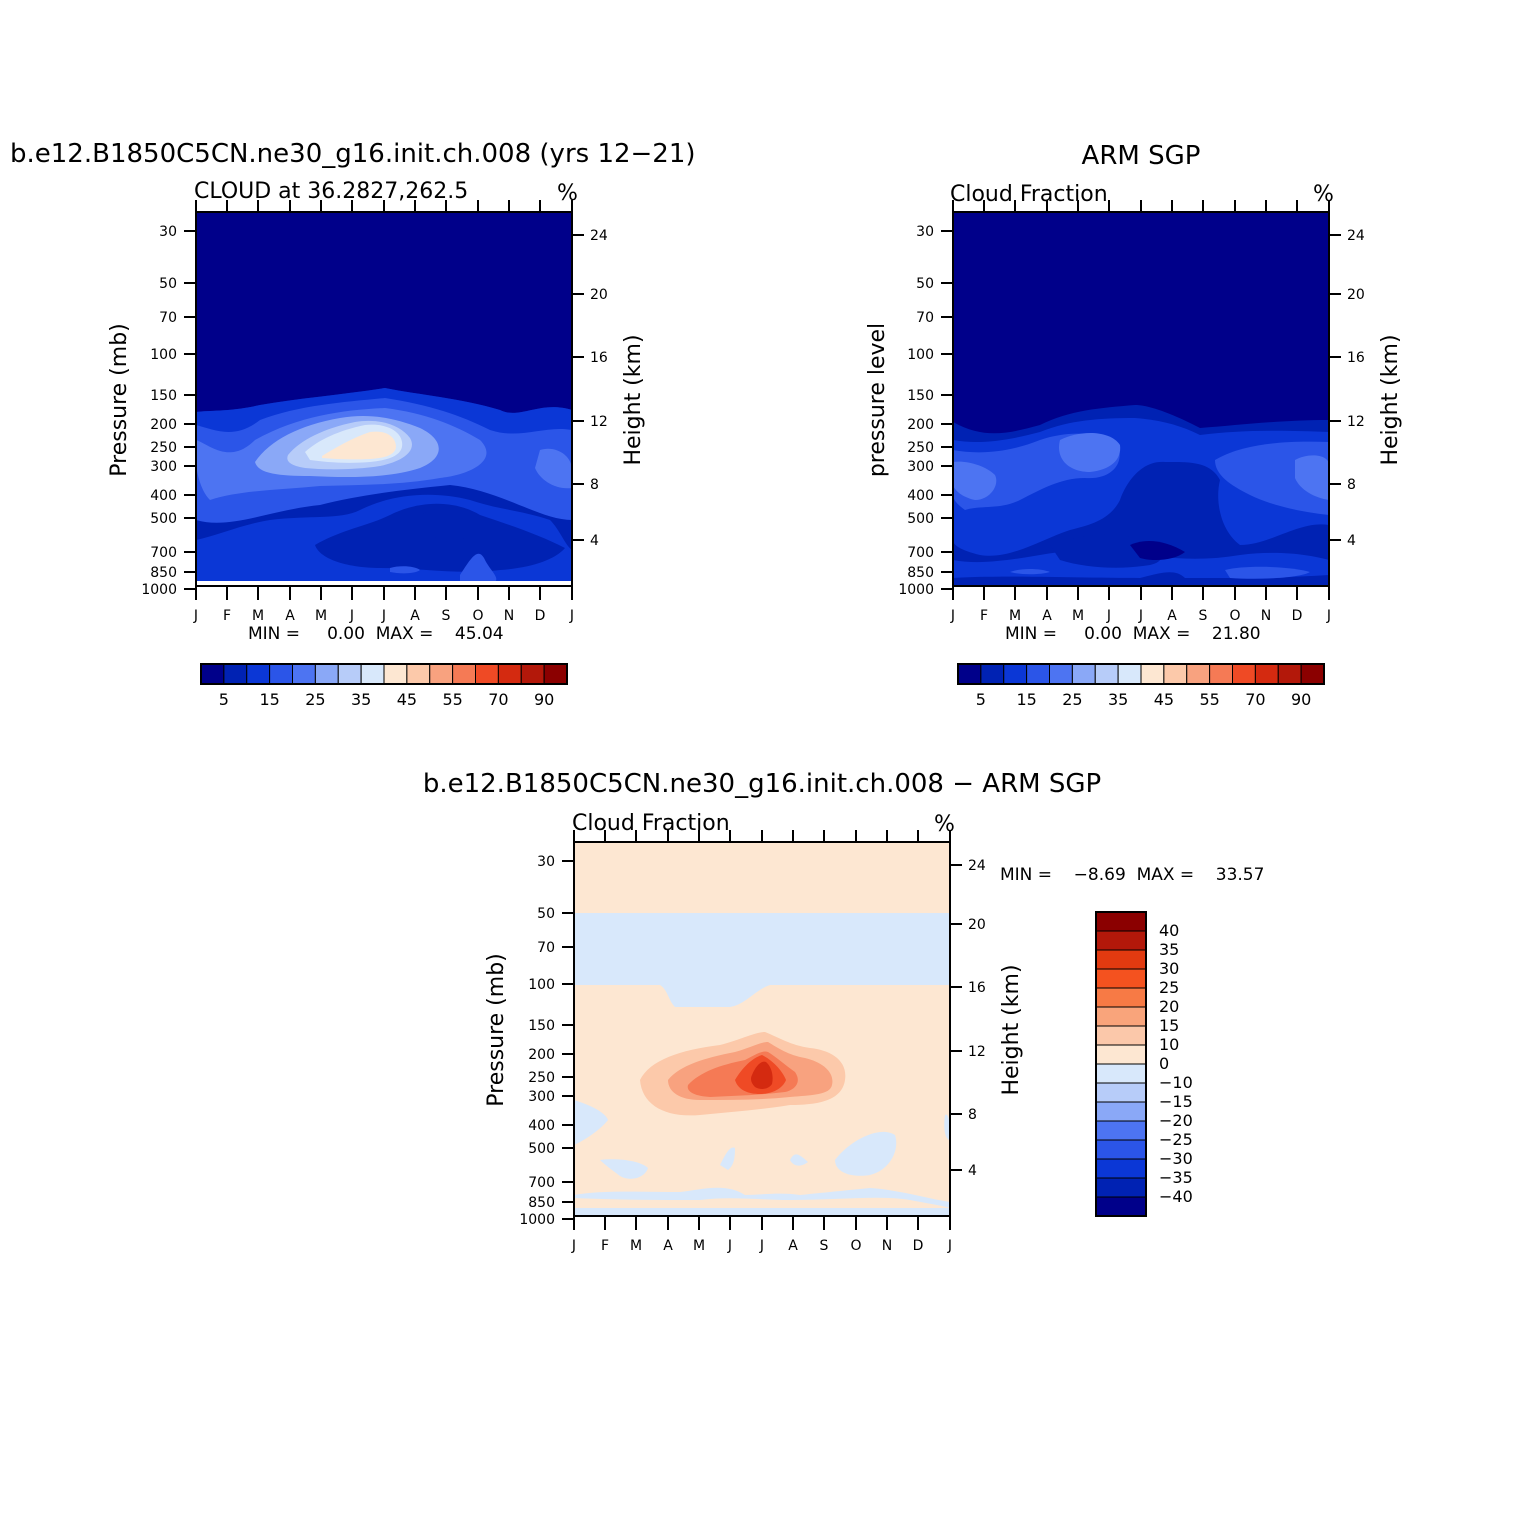 This screenshot has height=1525, width=1525. What do you see at coordinates (163, 448) in the screenshot?
I see `svg-text: 250` at bounding box center [163, 448].